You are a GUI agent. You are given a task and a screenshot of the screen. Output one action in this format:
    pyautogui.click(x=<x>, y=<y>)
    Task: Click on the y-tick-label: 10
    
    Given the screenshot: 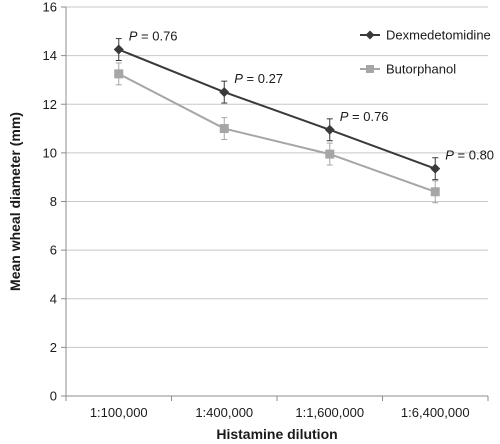 What is the action you would take?
    pyautogui.click(x=50, y=152)
    